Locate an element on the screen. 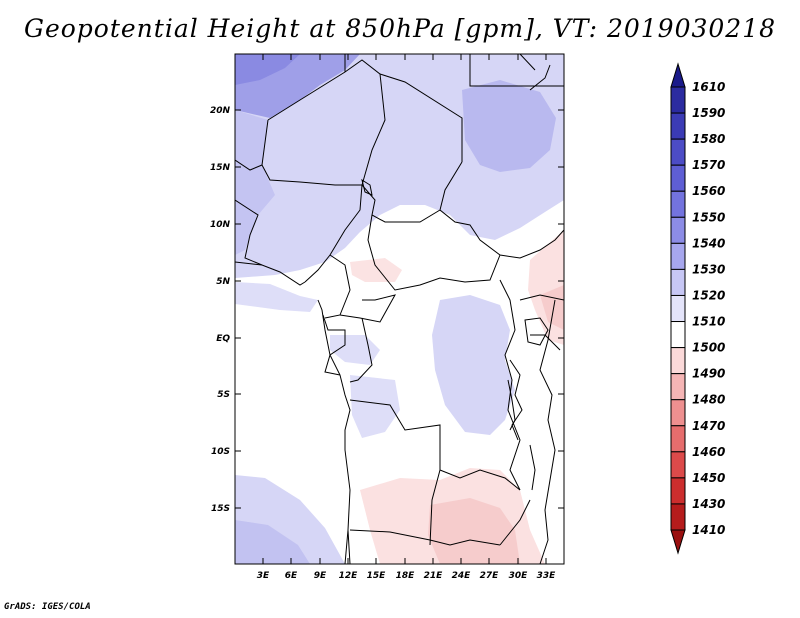  lat-label: EQ is located at coordinates (223, 339).